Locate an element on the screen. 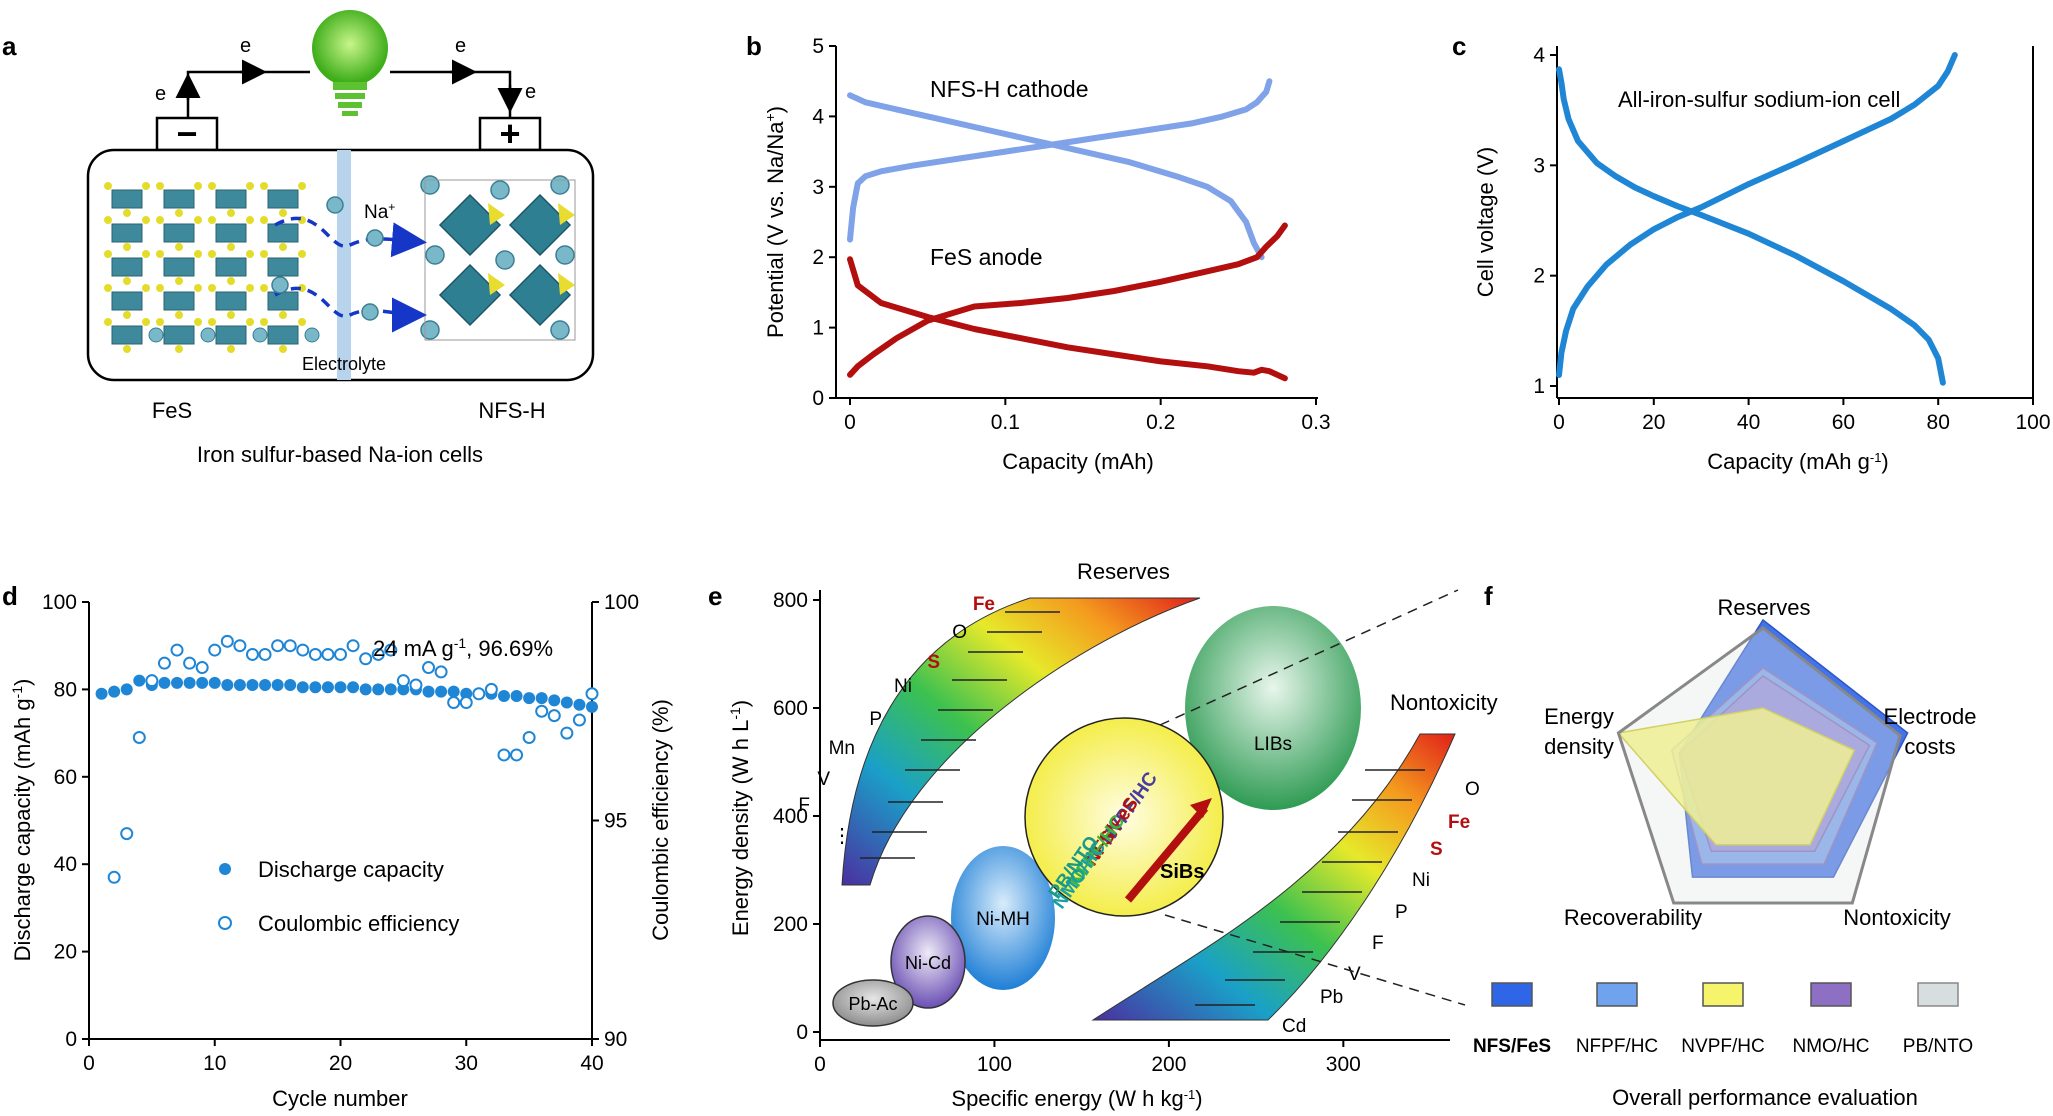 This screenshot has width=2053, height=1116. na-ion is located at coordinates (375, 238).